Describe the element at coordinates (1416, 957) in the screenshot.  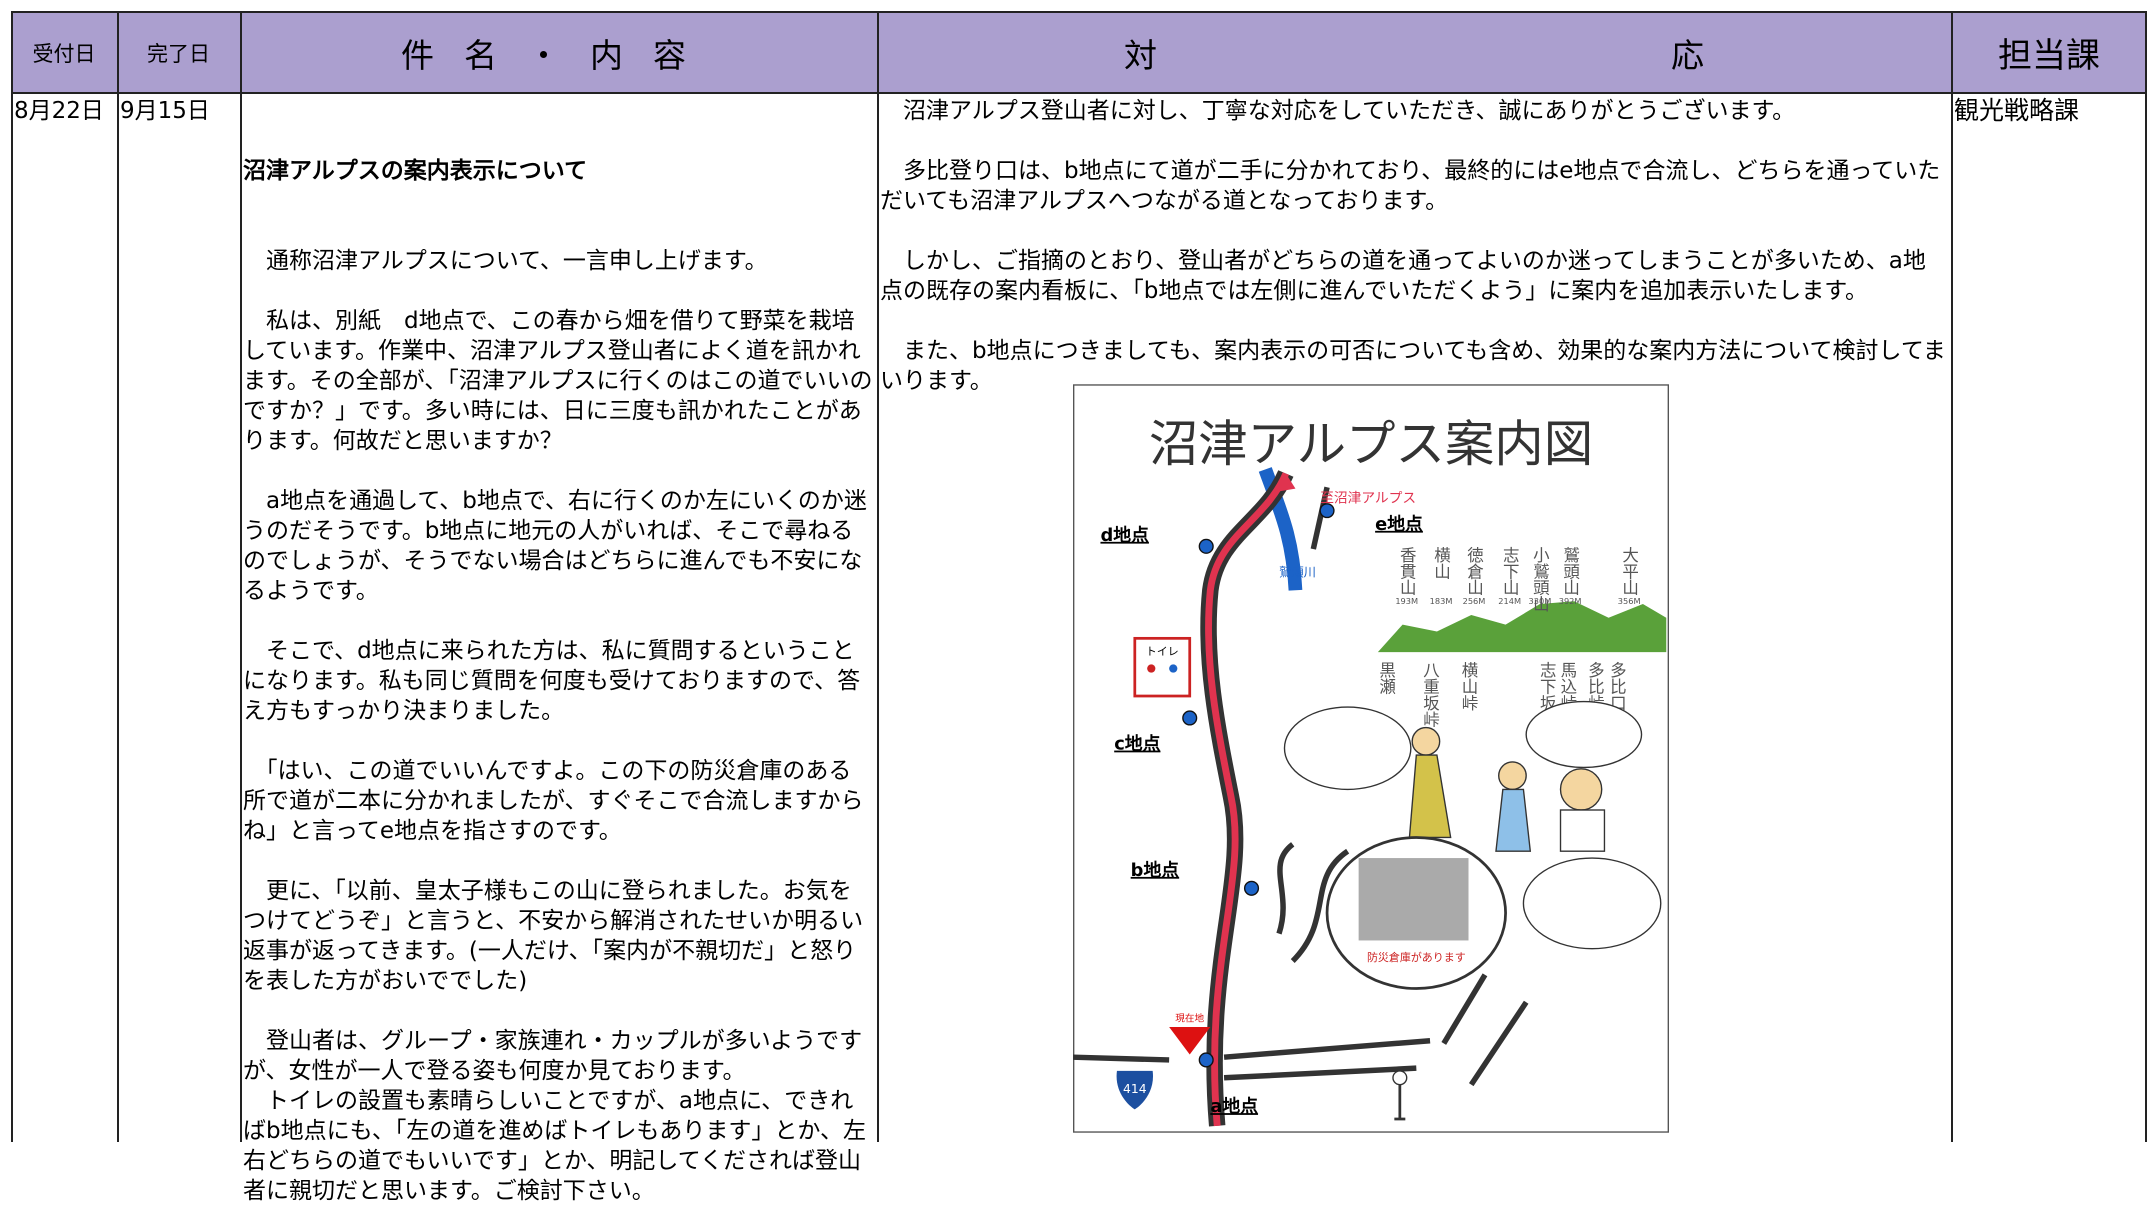
I see `storage-label: 防災倉庫があります` at that location.